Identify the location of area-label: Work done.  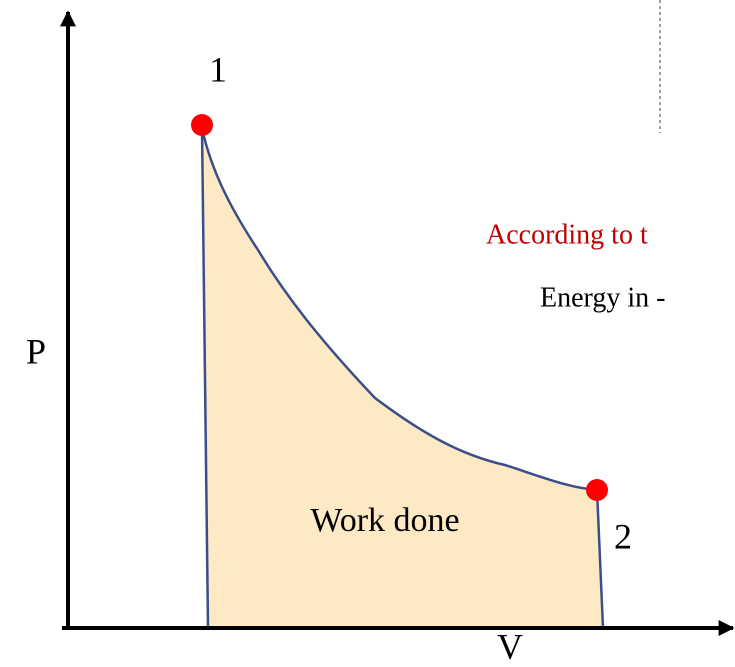
(384, 520).